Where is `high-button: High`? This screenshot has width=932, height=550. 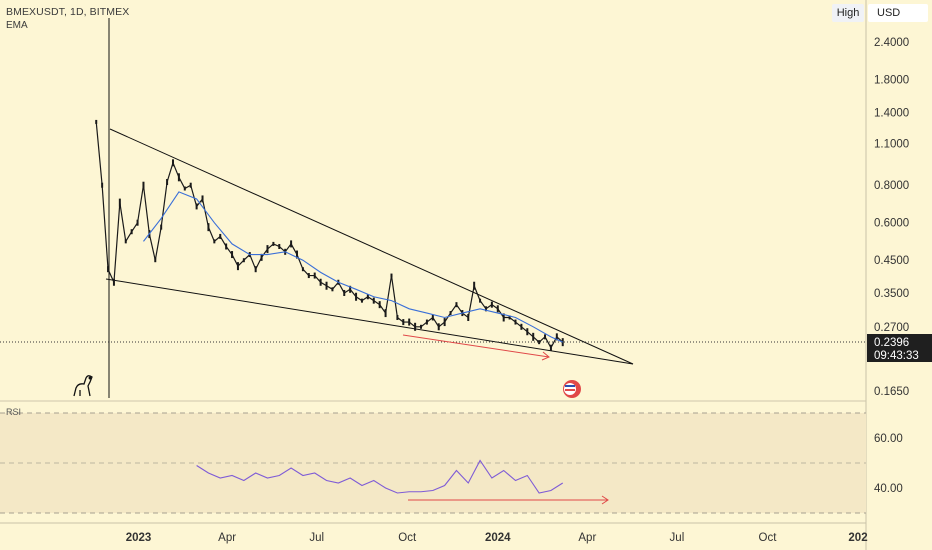
high-button: High is located at coordinates (848, 13).